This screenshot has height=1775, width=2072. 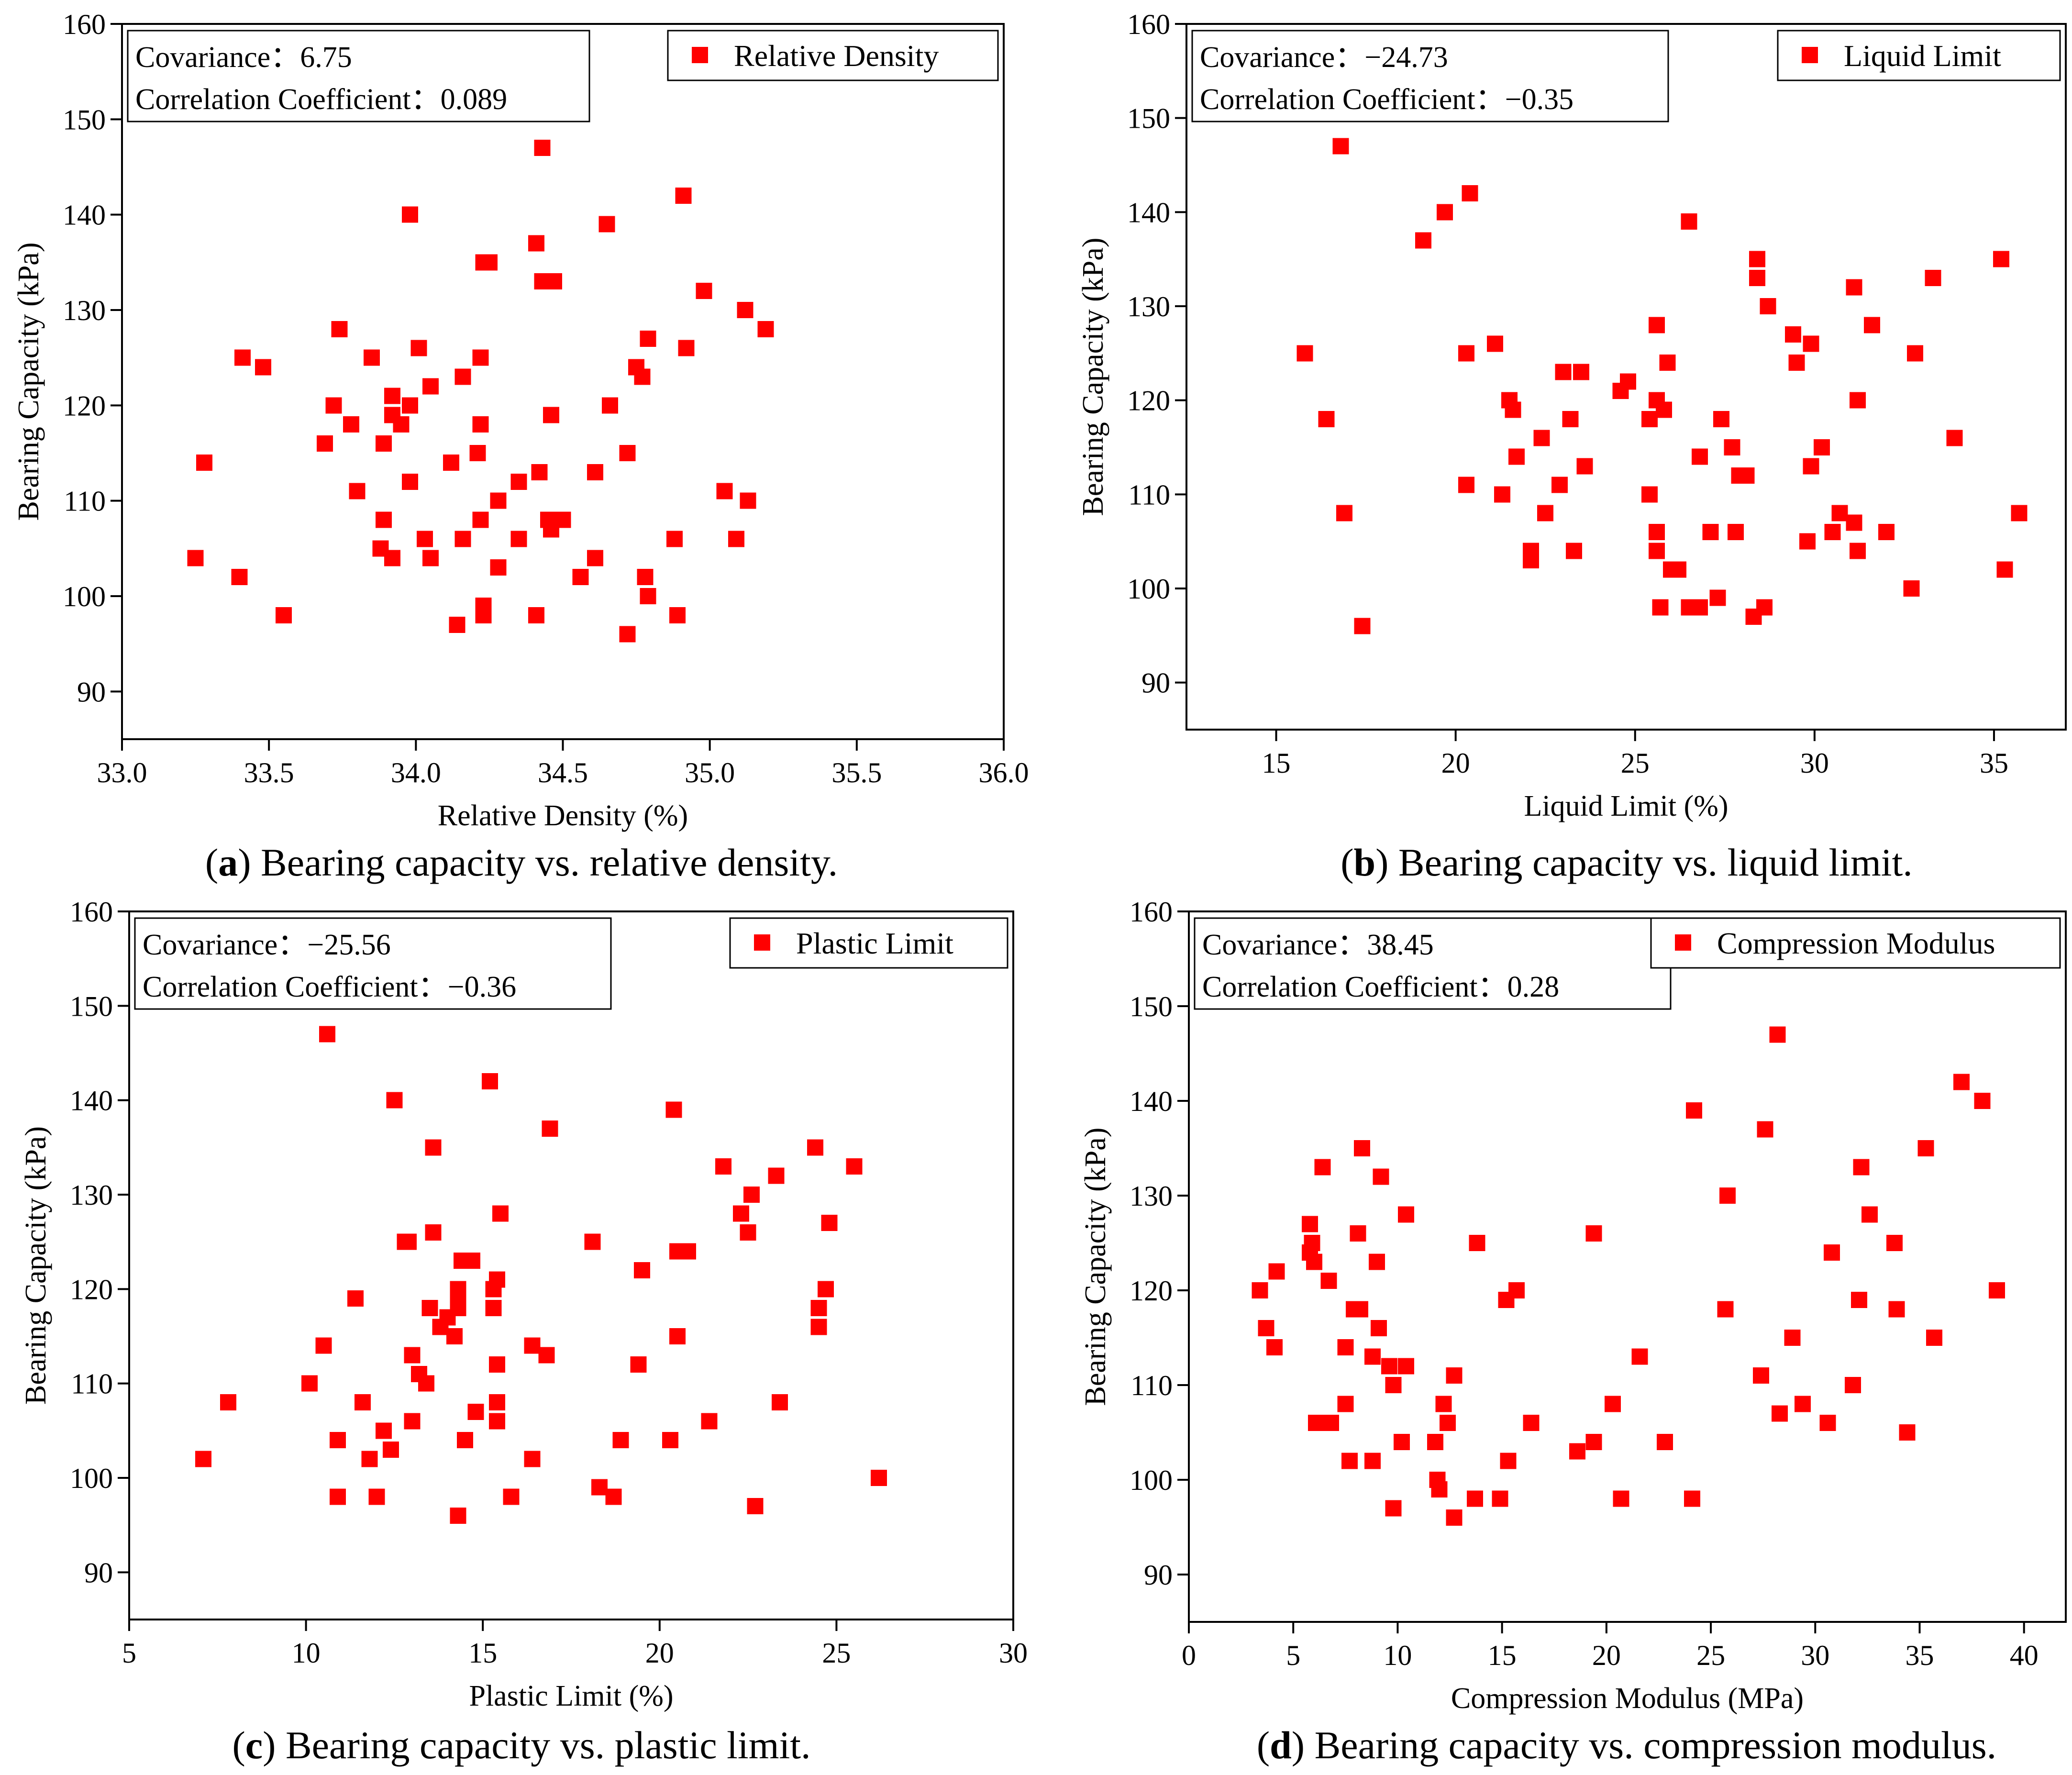 I want to click on caption-text: Bearing capacity vs. relative density., so click(x=544, y=862).